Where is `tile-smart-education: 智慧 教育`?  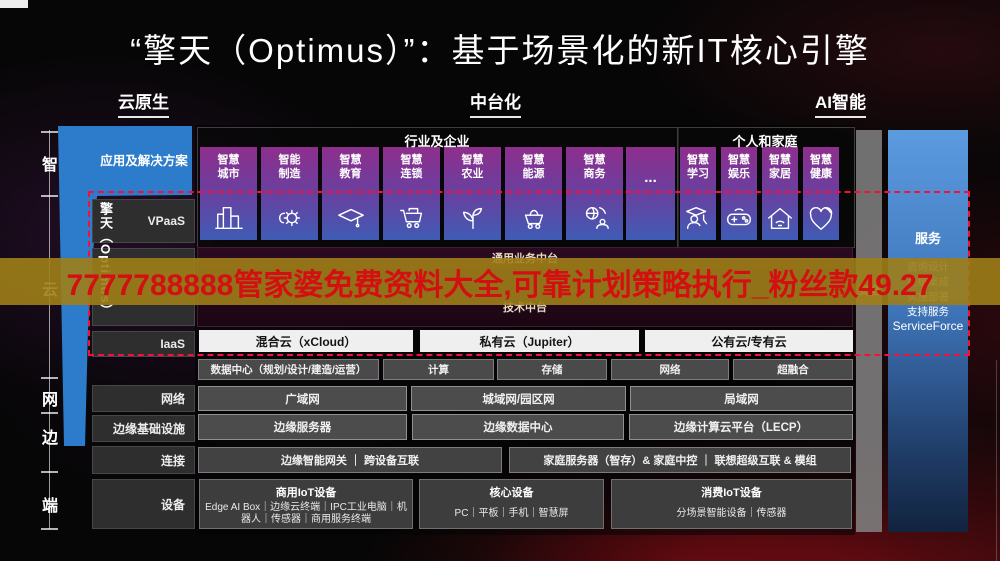 tile-smart-education: 智慧 教育 is located at coordinates (350, 193).